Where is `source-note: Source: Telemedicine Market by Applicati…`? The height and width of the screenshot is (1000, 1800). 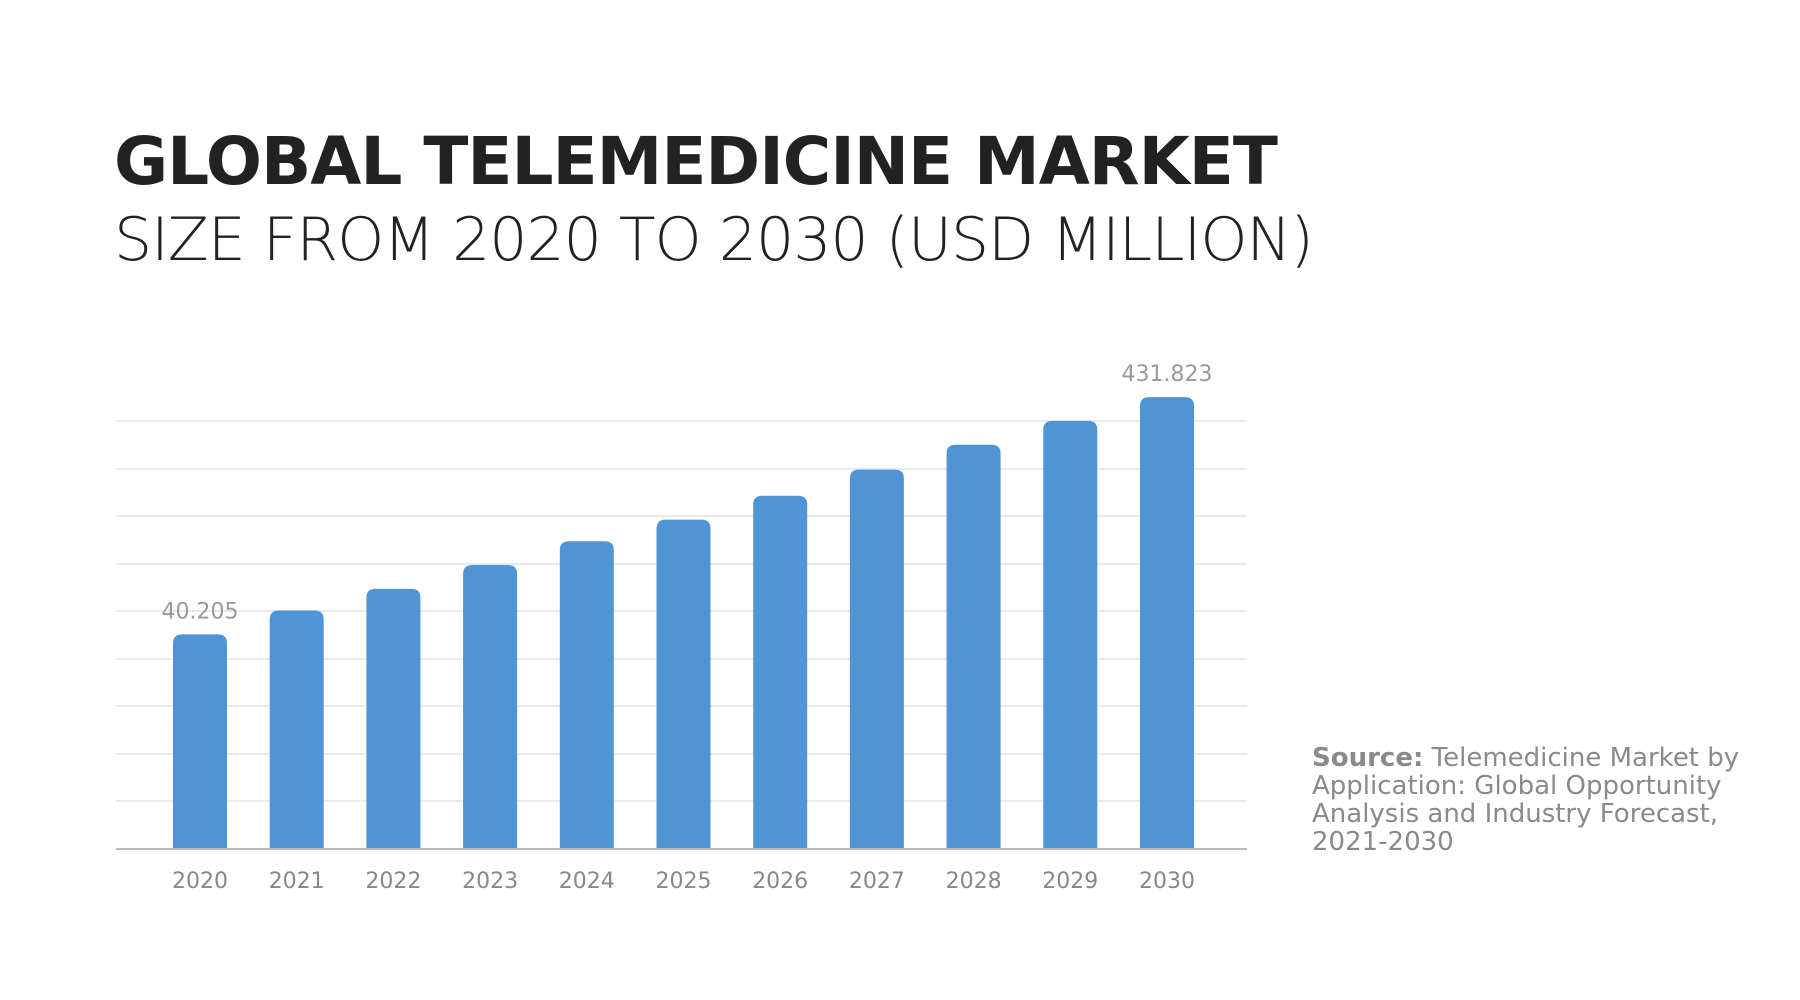
source-note: Source: Telemedicine Market by Applicati… is located at coordinates (1529, 800).